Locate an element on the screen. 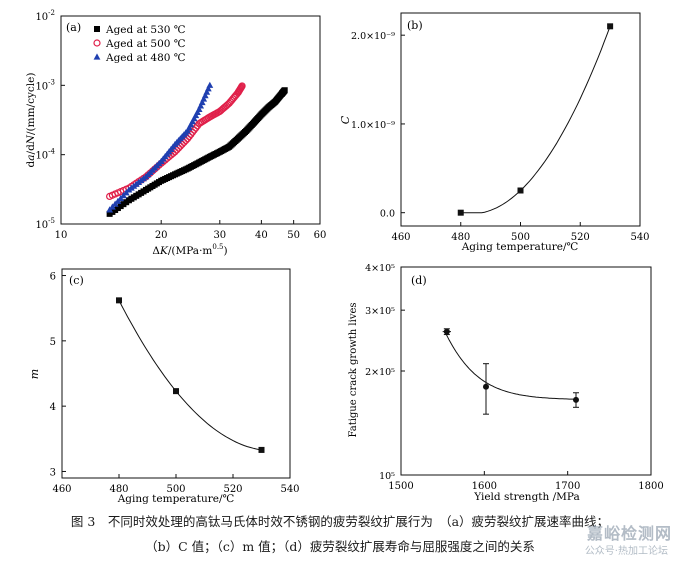 This screenshot has width=680, height=562. panel-c-xtick-label: 460 is located at coordinates (61, 489).